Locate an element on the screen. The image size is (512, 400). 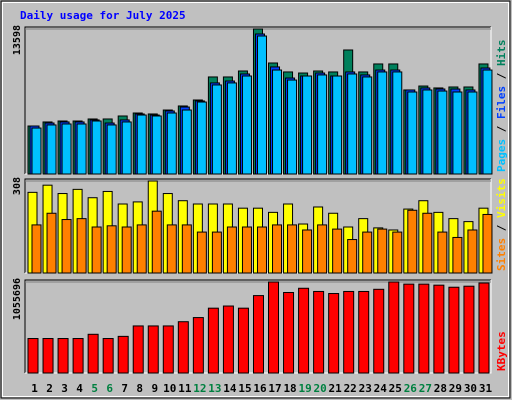
x-tick-label: 9 is located at coordinates (154, 388).